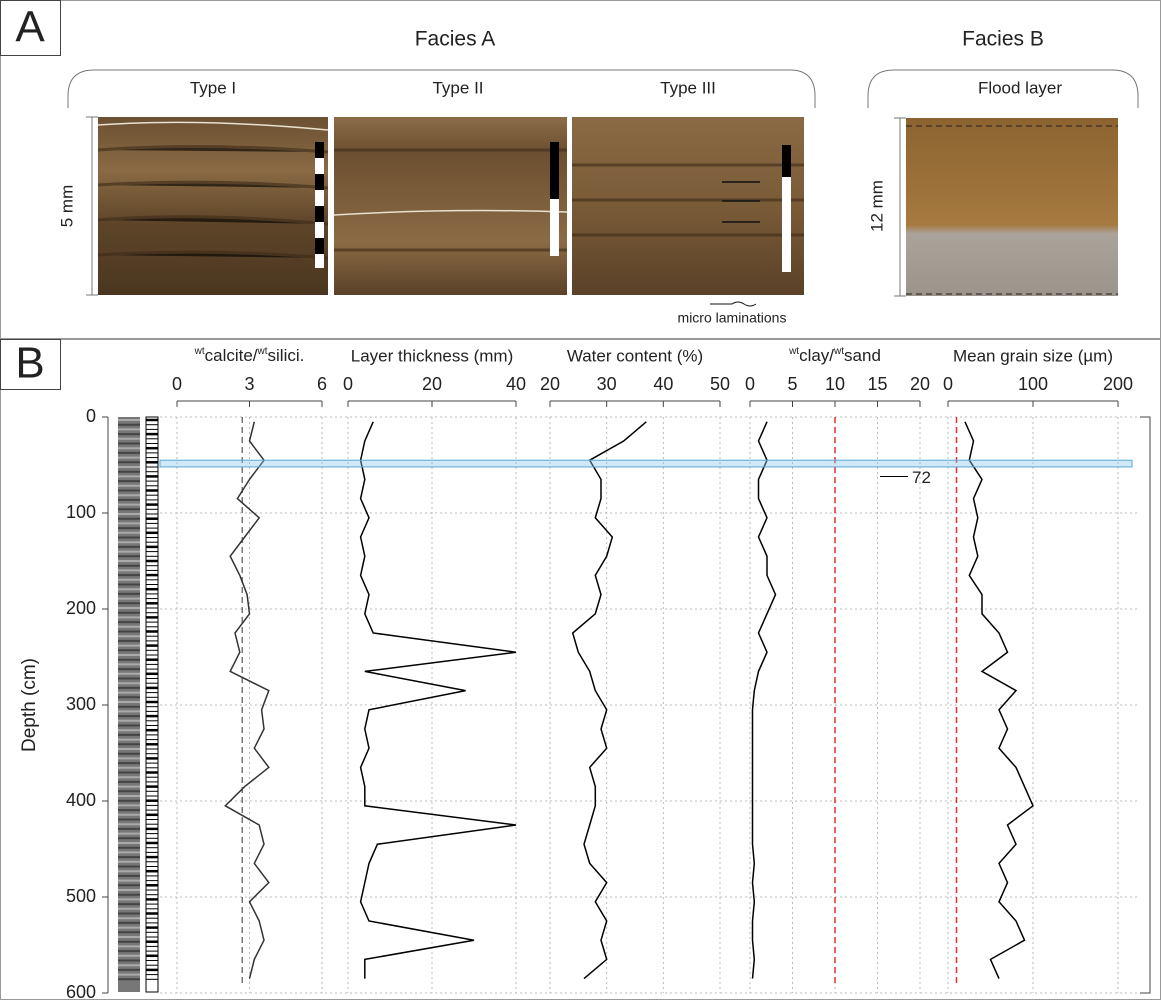 This screenshot has width=1161, height=1000. Describe the element at coordinates (741, 202) in the screenshot. I see `lamination-arrow` at that location.